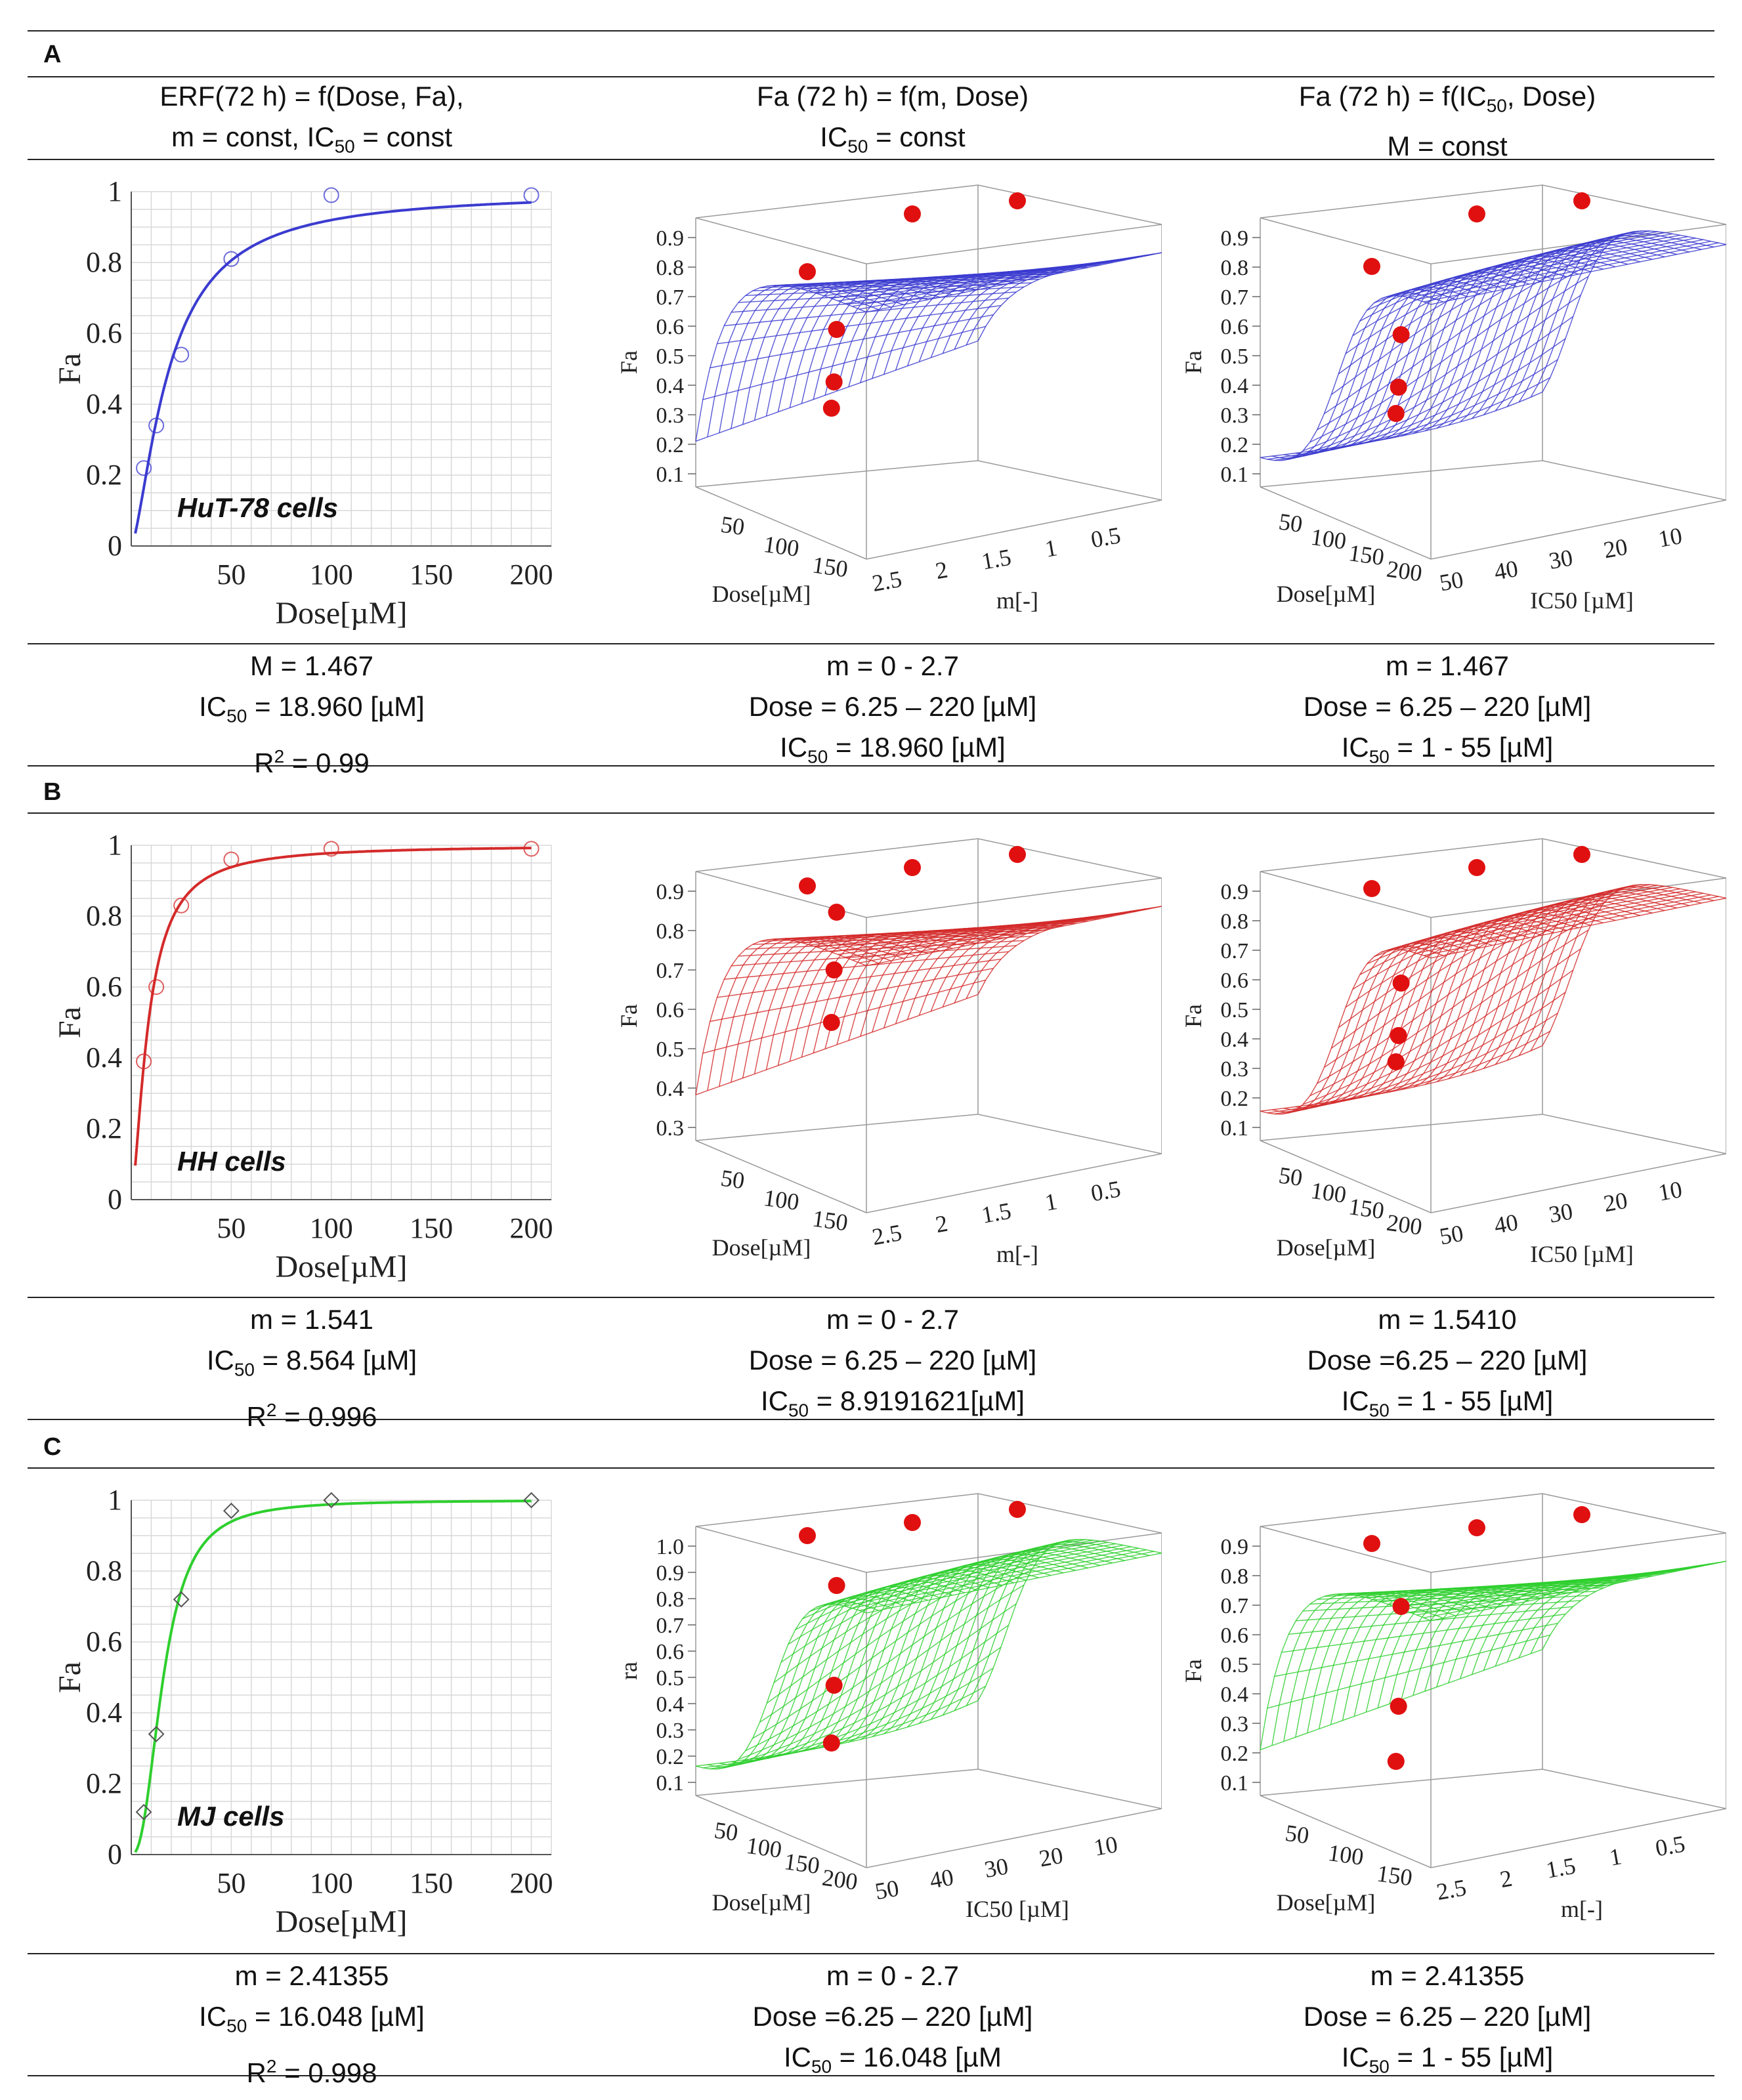 This screenshot has width=1742, height=2100. Describe the element at coordinates (1235, 951) in the screenshot. I see `y-tick-label: 0.7` at that location.